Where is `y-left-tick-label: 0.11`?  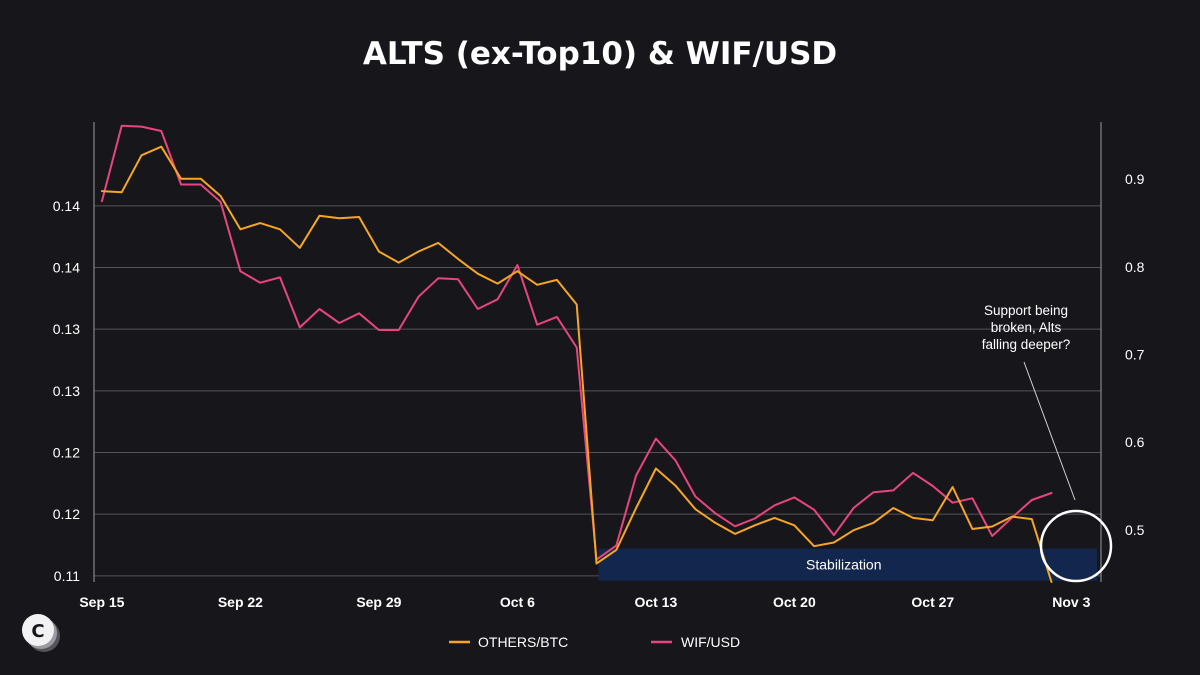
y-left-tick-label: 0.11 is located at coordinates (67, 576).